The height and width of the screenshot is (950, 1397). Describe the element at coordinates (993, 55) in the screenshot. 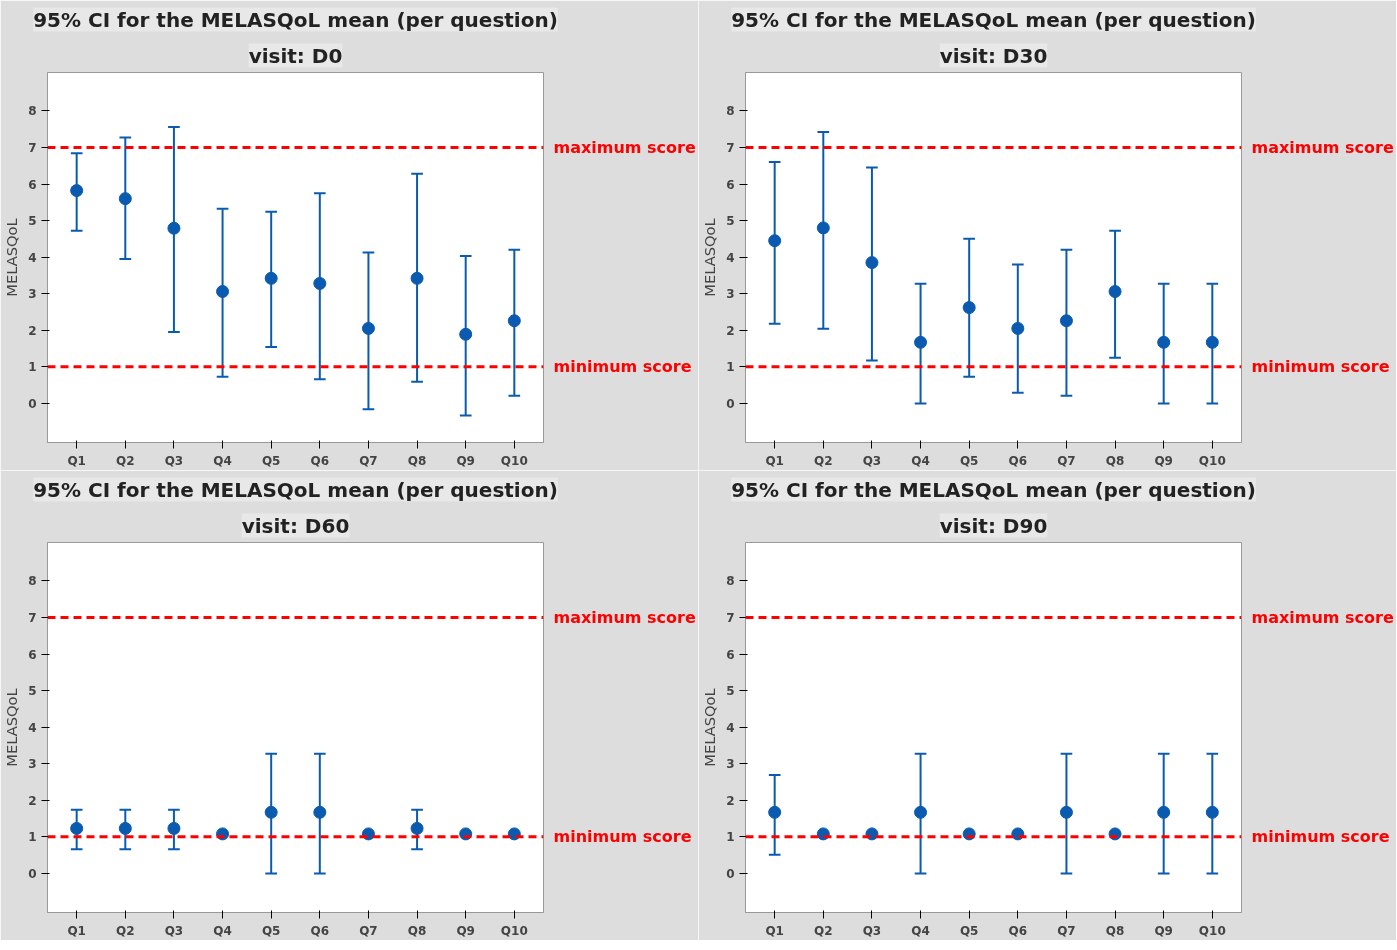

I see `chart-subtitle: visit: D30` at that location.